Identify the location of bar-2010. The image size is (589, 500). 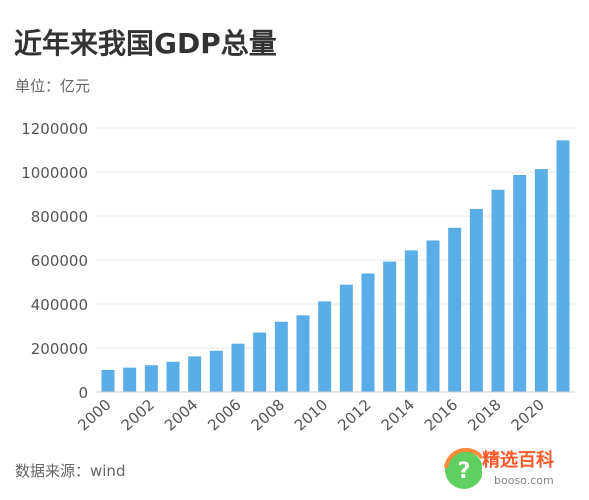
(325, 346).